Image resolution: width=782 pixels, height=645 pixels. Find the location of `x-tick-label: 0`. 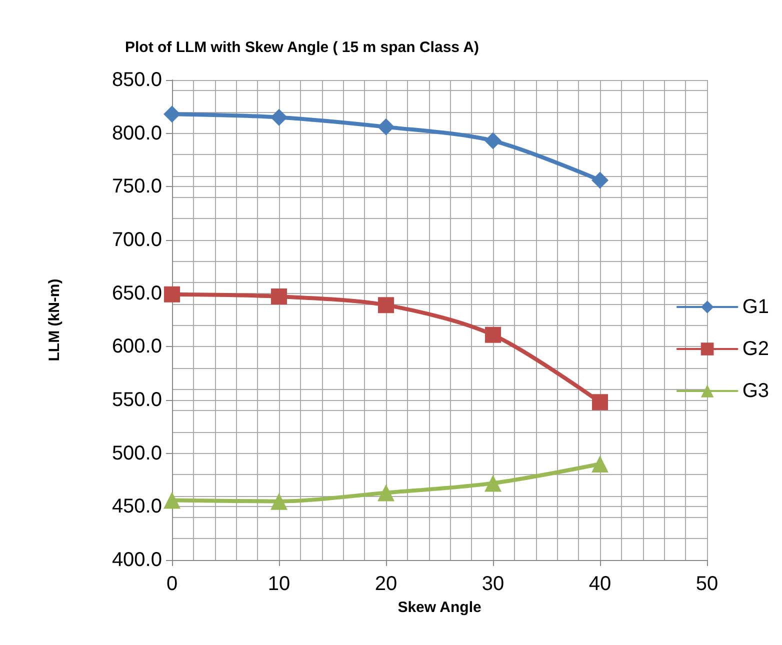

x-tick-label: 0 is located at coordinates (172, 584).